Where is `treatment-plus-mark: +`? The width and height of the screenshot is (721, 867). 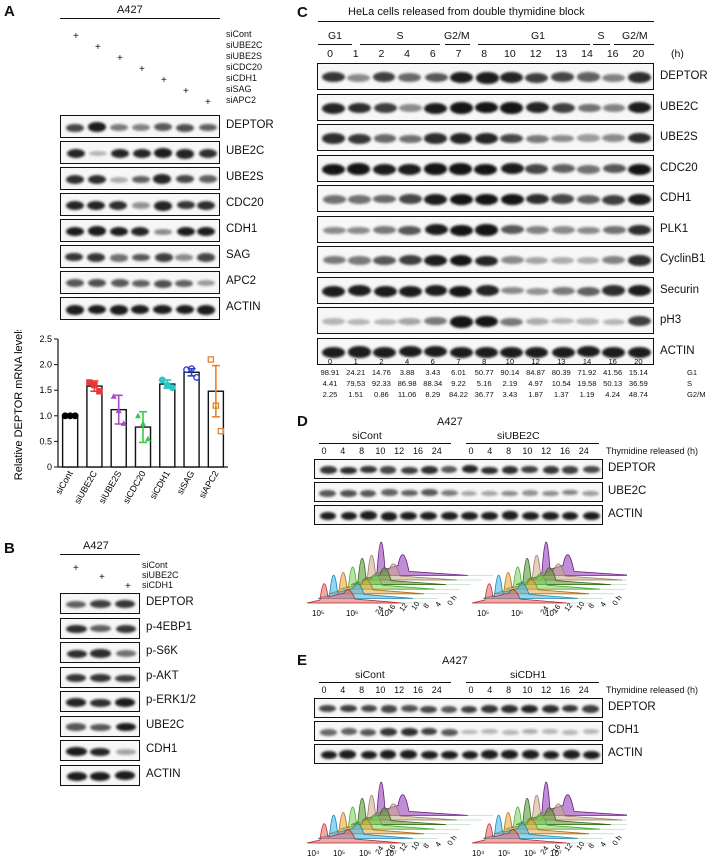 treatment-plus-mark: + is located at coordinates (208, 102).